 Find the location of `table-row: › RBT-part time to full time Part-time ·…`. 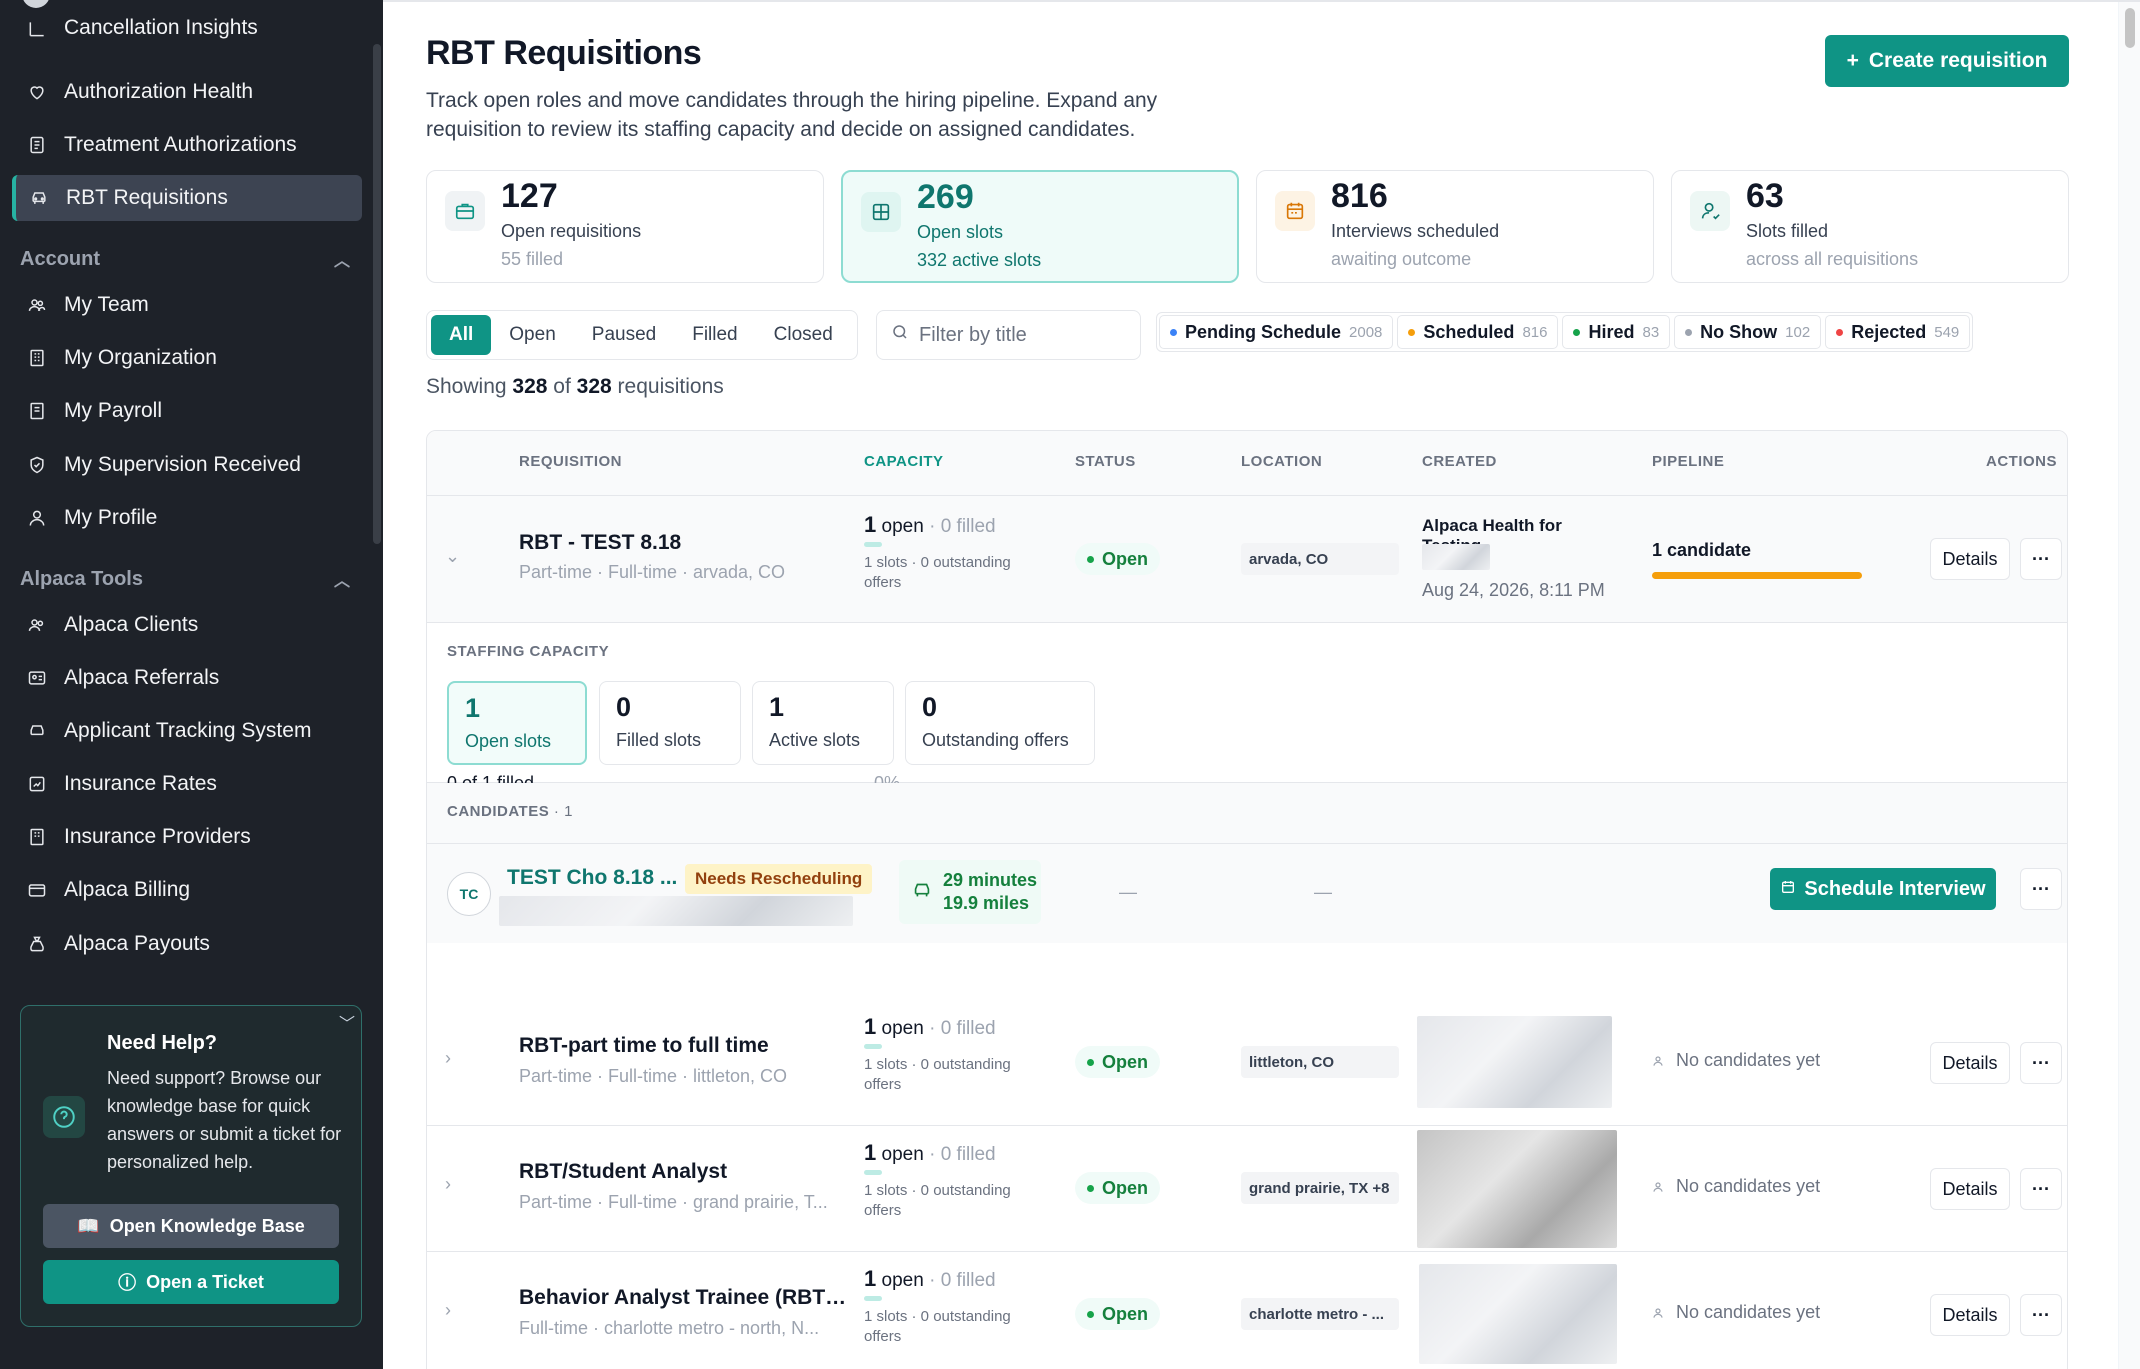

table-row: › RBT-part time to full time Part-time ·… is located at coordinates (1247, 1063).